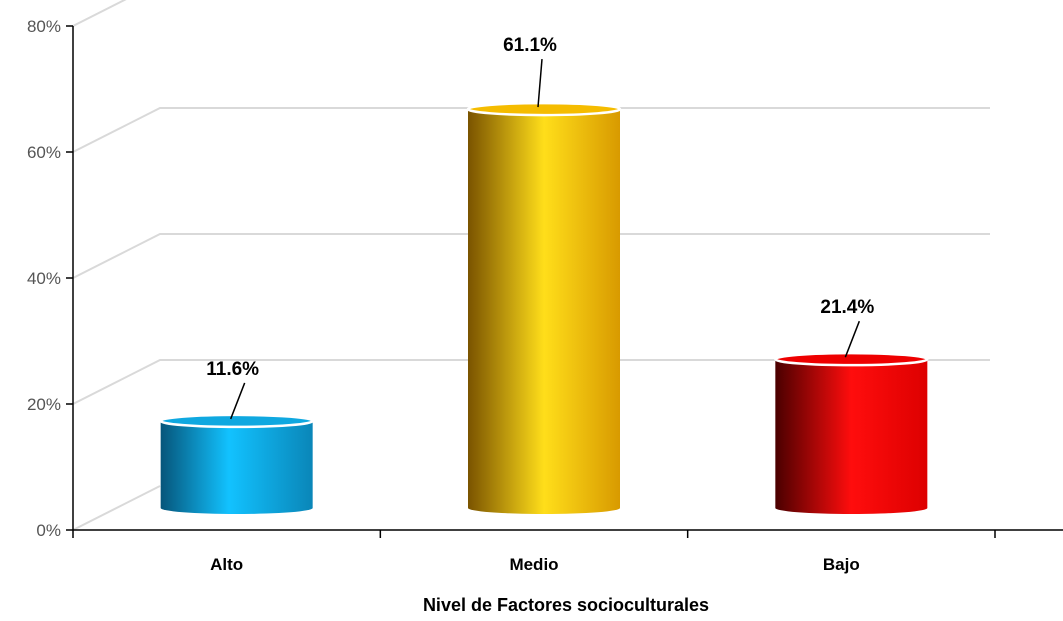 The image size is (1063, 621). Describe the element at coordinates (232, 369) in the screenshot. I see `data-label: 11.6%` at that location.